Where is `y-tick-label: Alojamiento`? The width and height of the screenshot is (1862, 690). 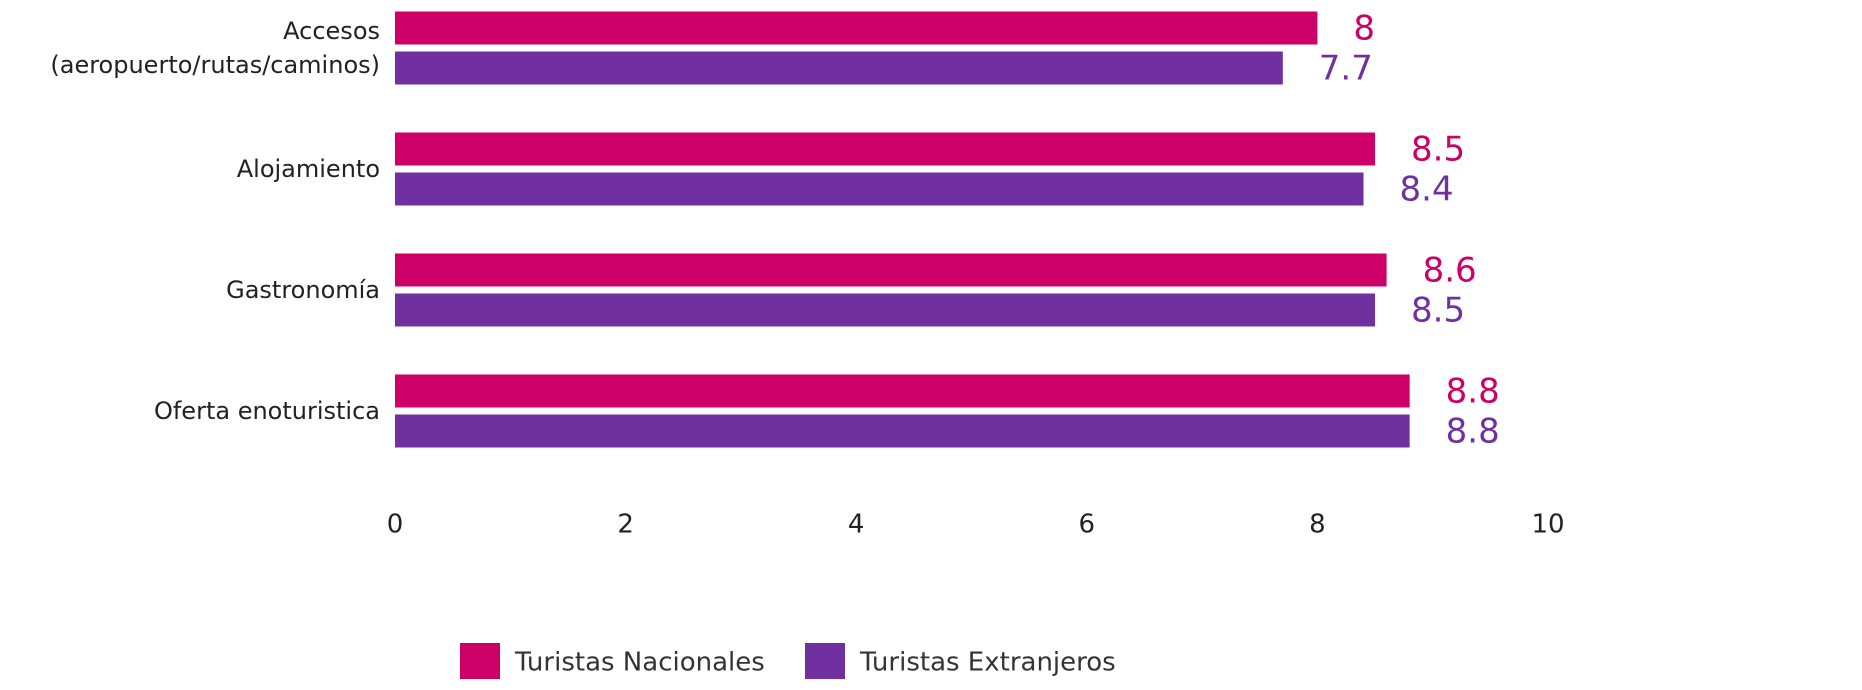 y-tick-label: Alojamiento is located at coordinates (308, 169).